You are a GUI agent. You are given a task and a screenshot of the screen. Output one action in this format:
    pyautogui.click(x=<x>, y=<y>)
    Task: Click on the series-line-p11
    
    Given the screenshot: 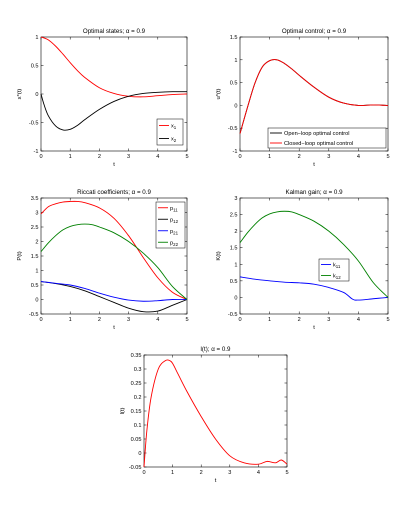 What is the action you would take?
    pyautogui.click(x=114, y=250)
    